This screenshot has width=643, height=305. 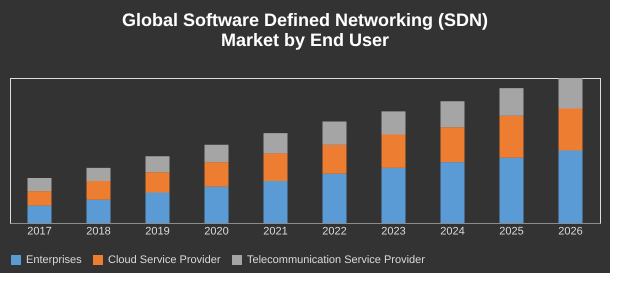 What do you see at coordinates (275, 232) in the screenshot?
I see `x-tick-label: 2021` at bounding box center [275, 232].